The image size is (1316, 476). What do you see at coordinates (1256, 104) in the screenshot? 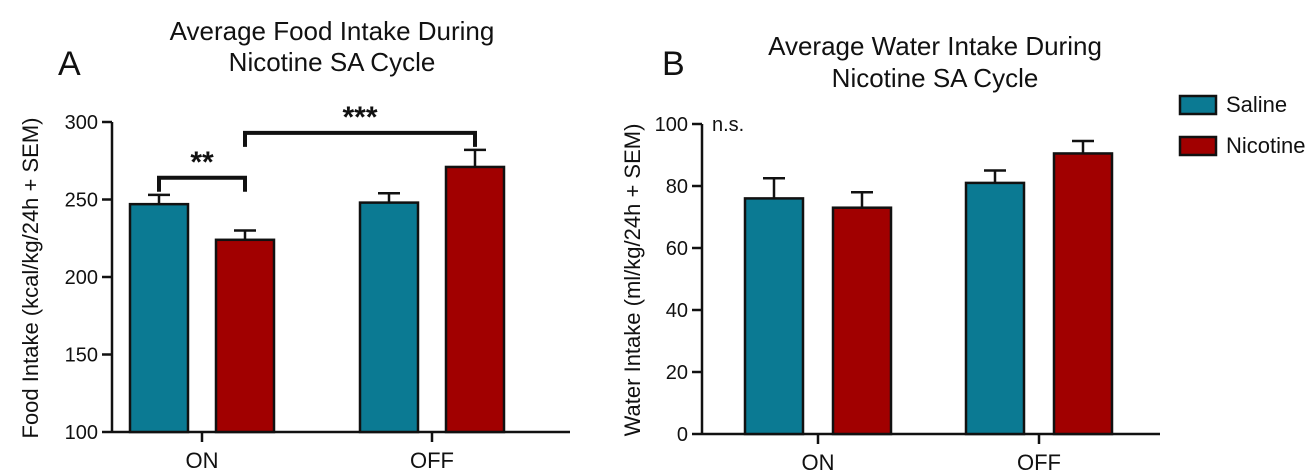
I see `legend-label-saline: Saline` at bounding box center [1256, 104].